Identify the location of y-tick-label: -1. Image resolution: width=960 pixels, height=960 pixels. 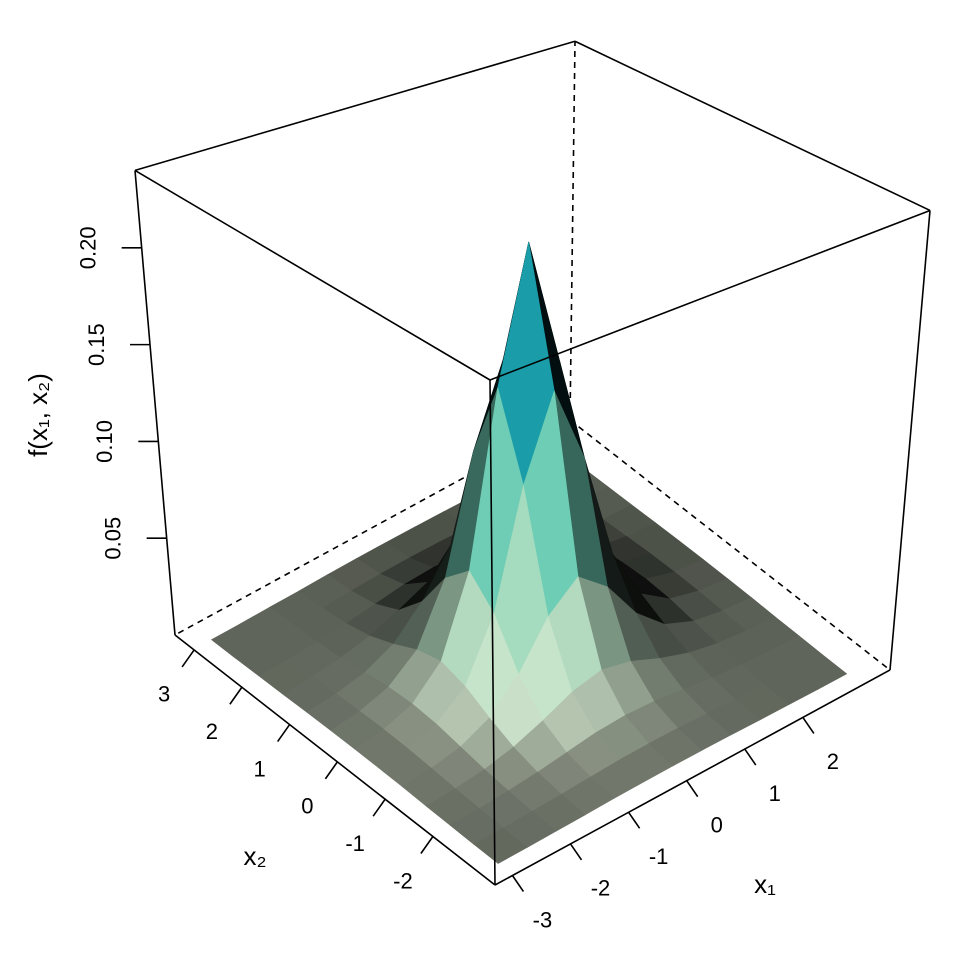
(355, 843).